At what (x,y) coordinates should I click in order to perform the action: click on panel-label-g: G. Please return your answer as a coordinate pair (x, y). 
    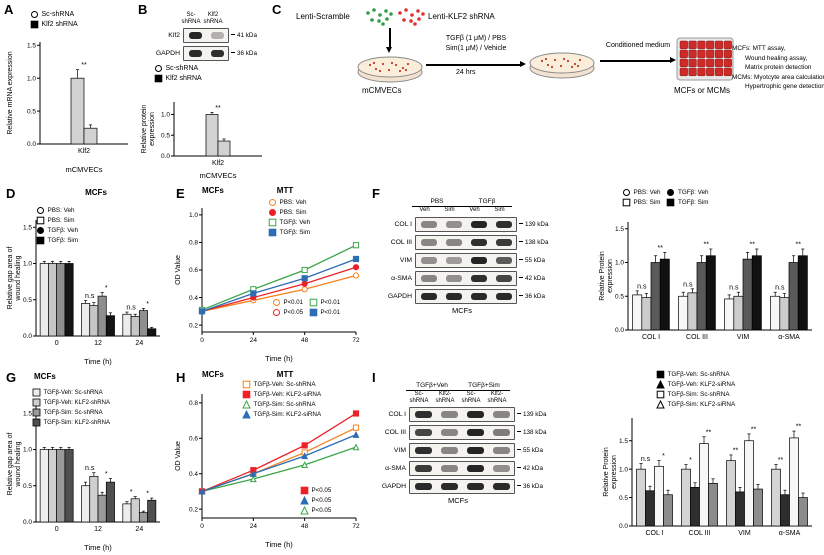
    Looking at the image, I should click on (11, 377).